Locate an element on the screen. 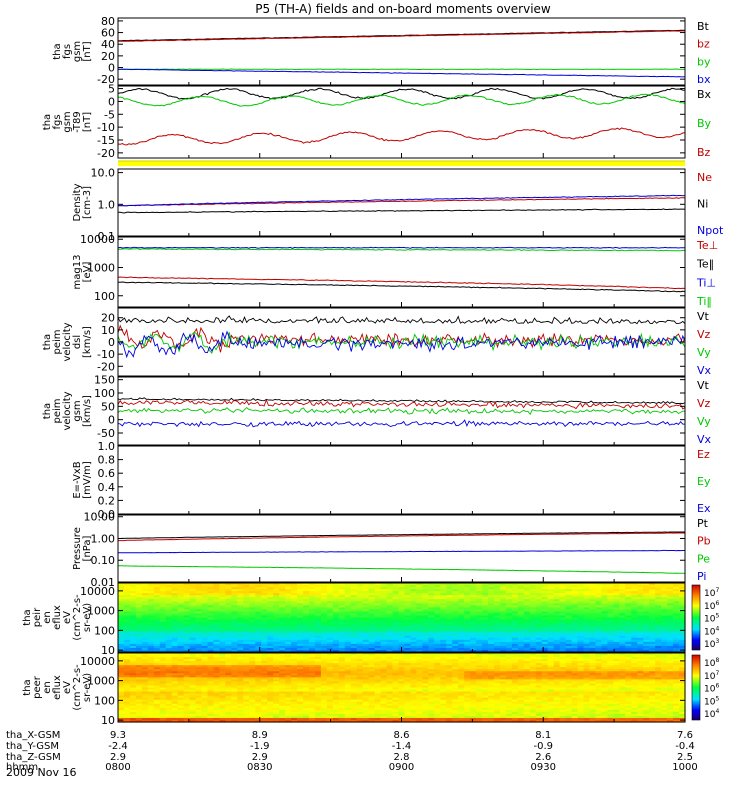  legend-entry: Vt is located at coordinates (703, 316).